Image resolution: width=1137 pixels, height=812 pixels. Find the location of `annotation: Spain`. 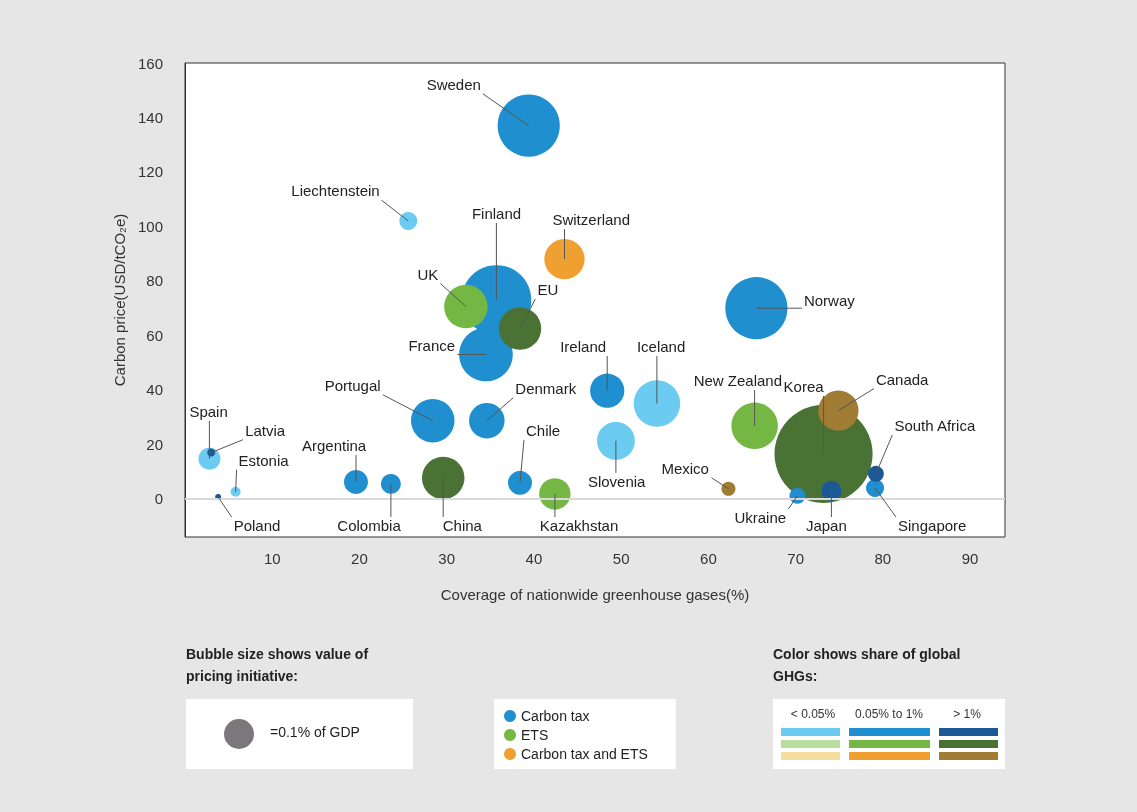

annotation: Spain is located at coordinates (208, 411).